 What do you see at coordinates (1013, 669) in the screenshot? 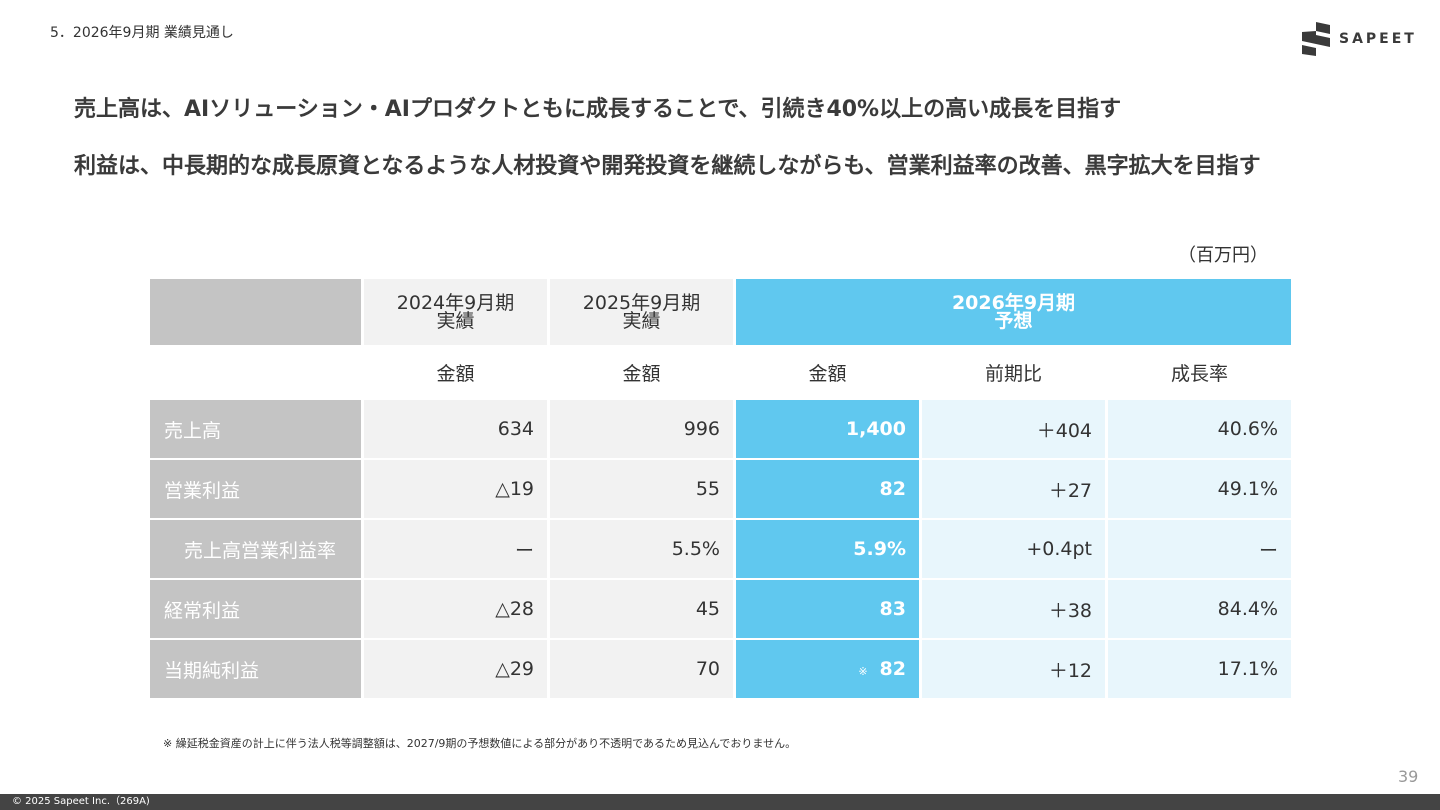
I see `cell-change: ＋12` at bounding box center [1013, 669].